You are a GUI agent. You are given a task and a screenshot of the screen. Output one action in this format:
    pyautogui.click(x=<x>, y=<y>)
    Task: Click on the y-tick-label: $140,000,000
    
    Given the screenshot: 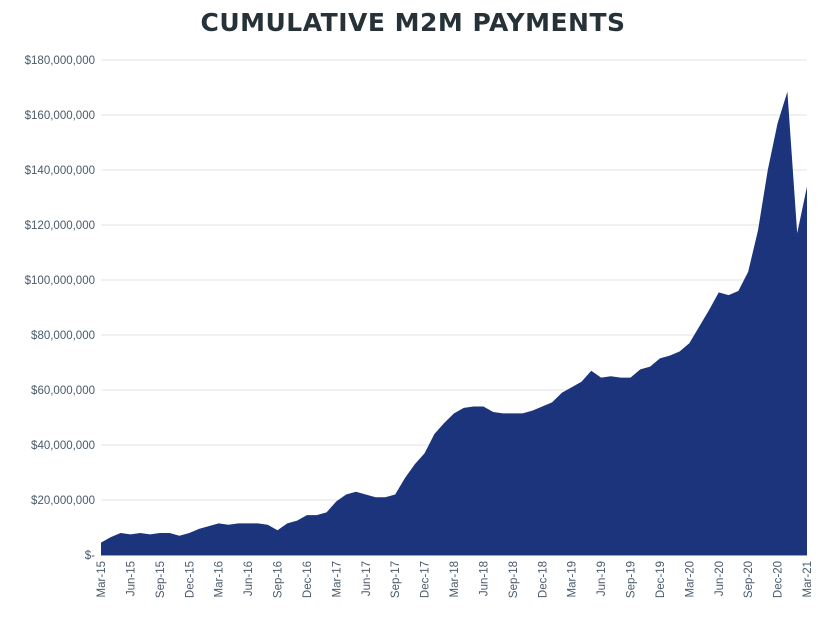 What is the action you would take?
    pyautogui.click(x=60, y=171)
    